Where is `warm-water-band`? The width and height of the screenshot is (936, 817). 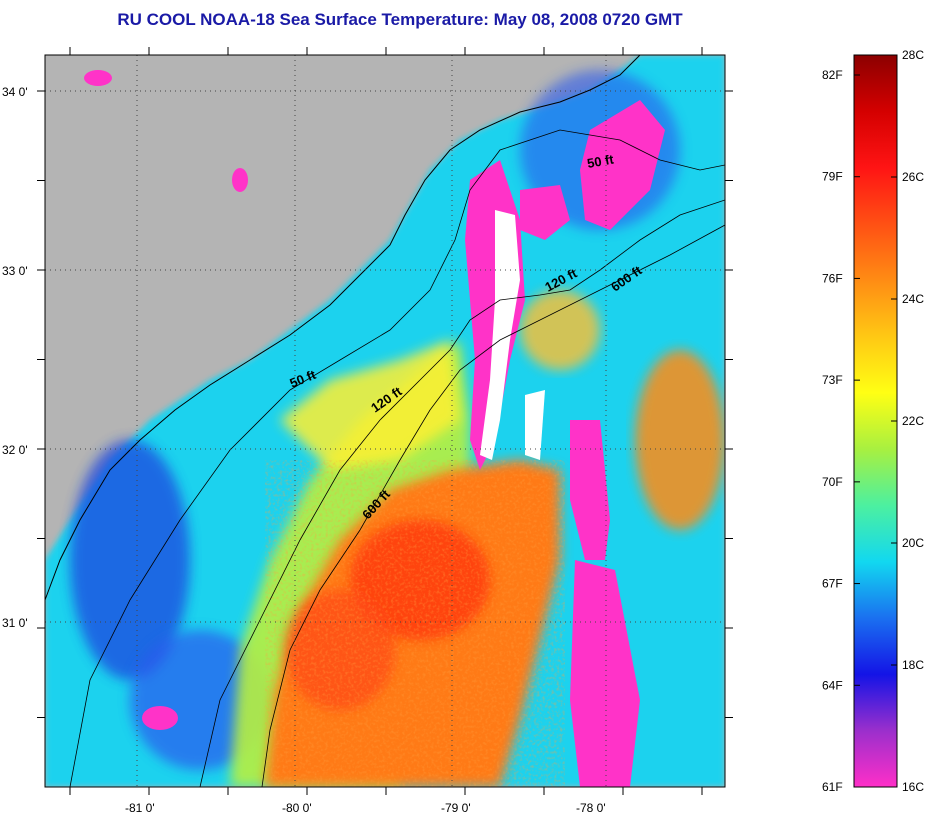
warm-water-band is located at coordinates (370, 405).